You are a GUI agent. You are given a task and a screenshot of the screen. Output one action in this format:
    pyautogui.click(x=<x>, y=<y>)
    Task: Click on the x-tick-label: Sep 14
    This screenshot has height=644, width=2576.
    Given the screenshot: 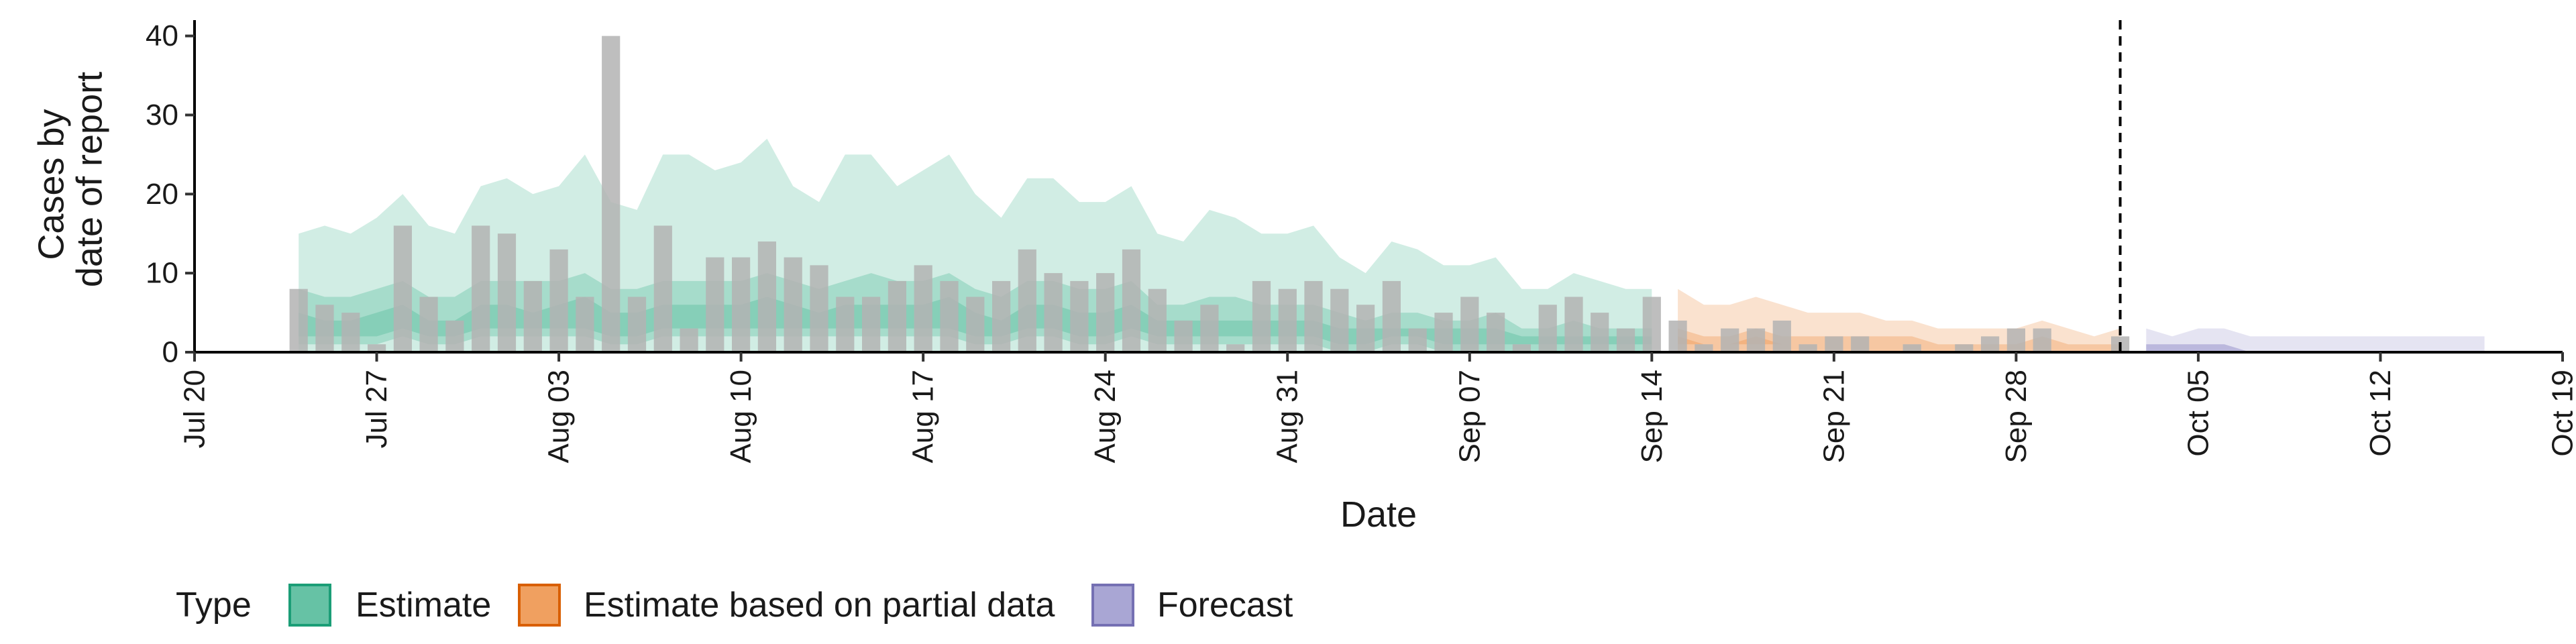 What is the action you would take?
    pyautogui.click(x=1651, y=416)
    